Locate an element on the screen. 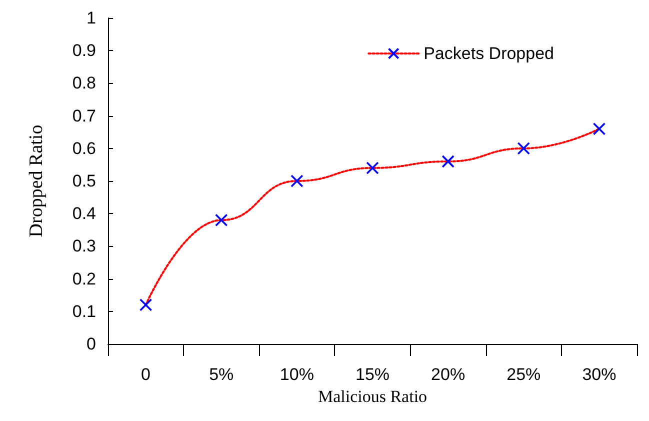  x-tick-label: 30% is located at coordinates (599, 374).